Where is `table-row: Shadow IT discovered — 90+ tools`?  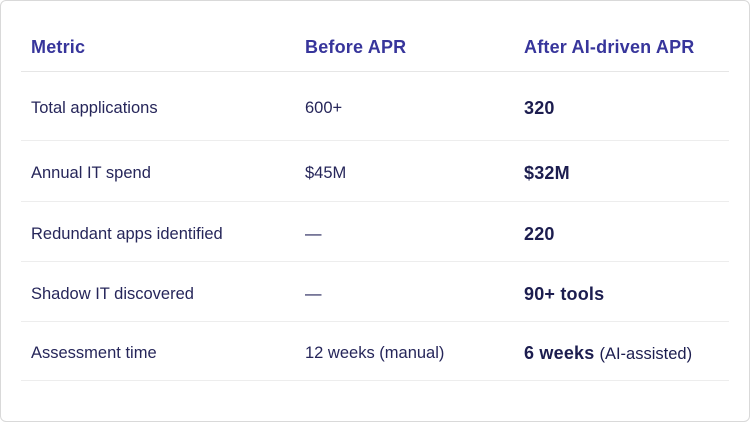 table-row: Shadow IT discovered — 90+ tools is located at coordinates (375, 292).